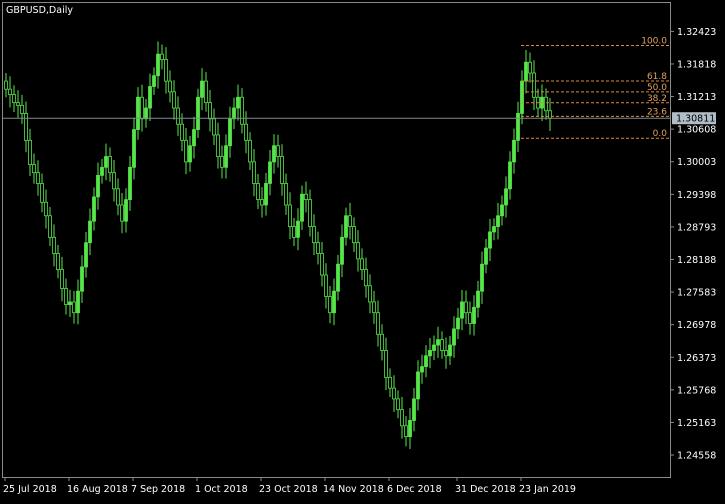 The image size is (725, 504). What do you see at coordinates (485, 489) in the screenshot?
I see `x-tick-label: 31 Dec 2018` at bounding box center [485, 489].